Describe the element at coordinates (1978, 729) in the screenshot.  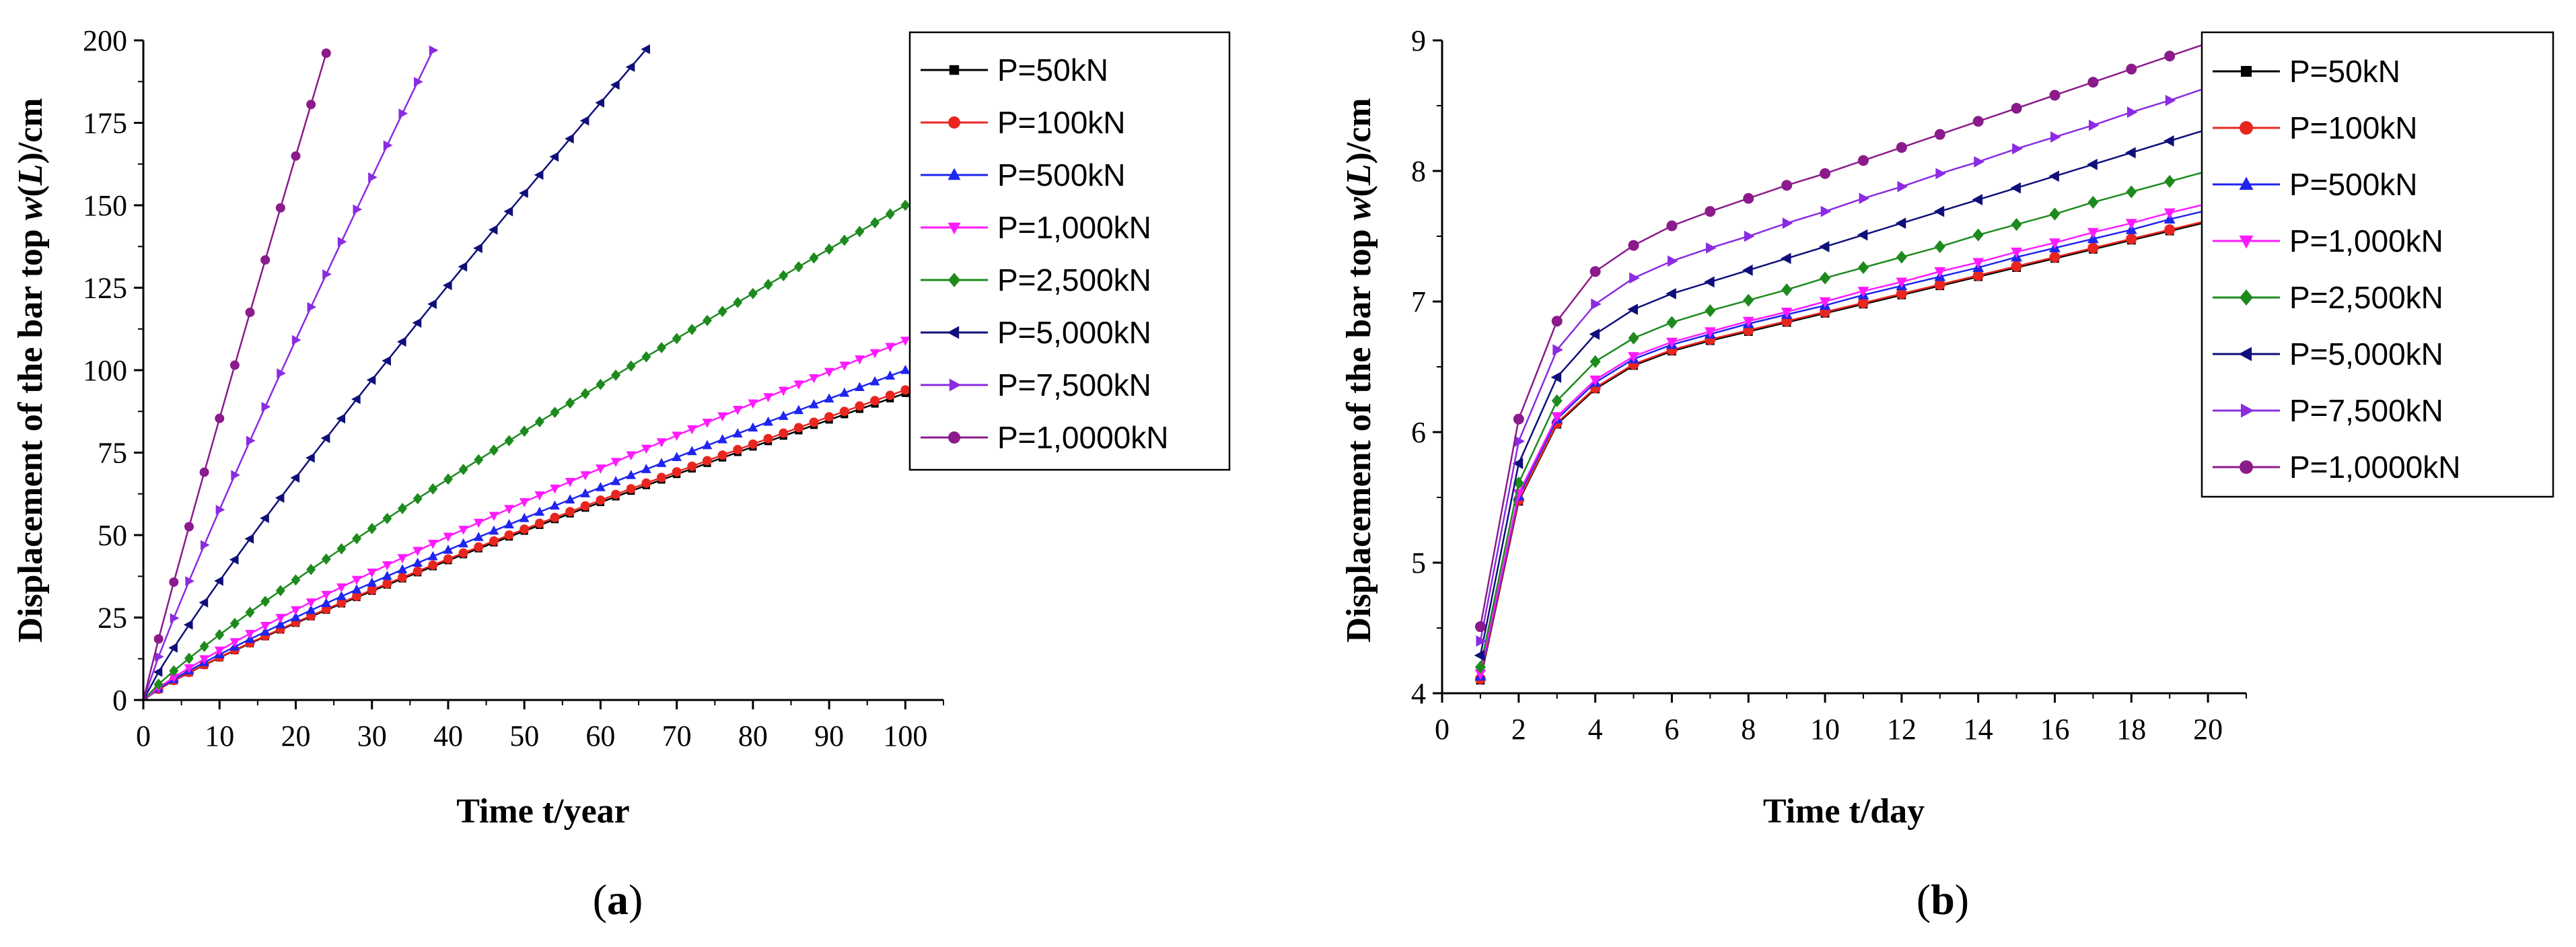
I see `x-tick-label: 14` at that location.